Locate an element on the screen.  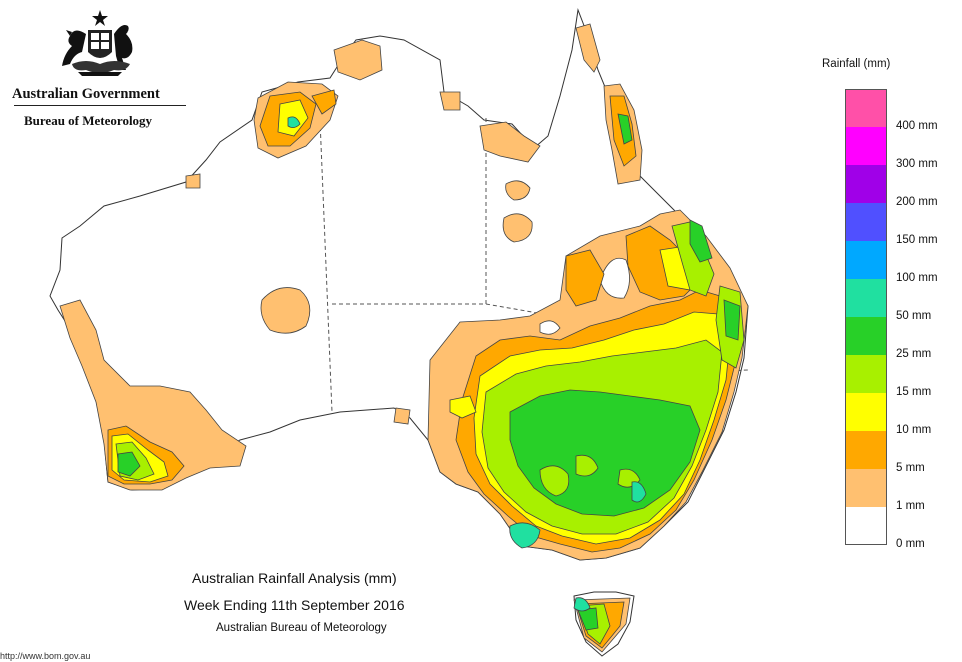
legend-title: Rainfall (mm) is located at coordinates (856, 64).